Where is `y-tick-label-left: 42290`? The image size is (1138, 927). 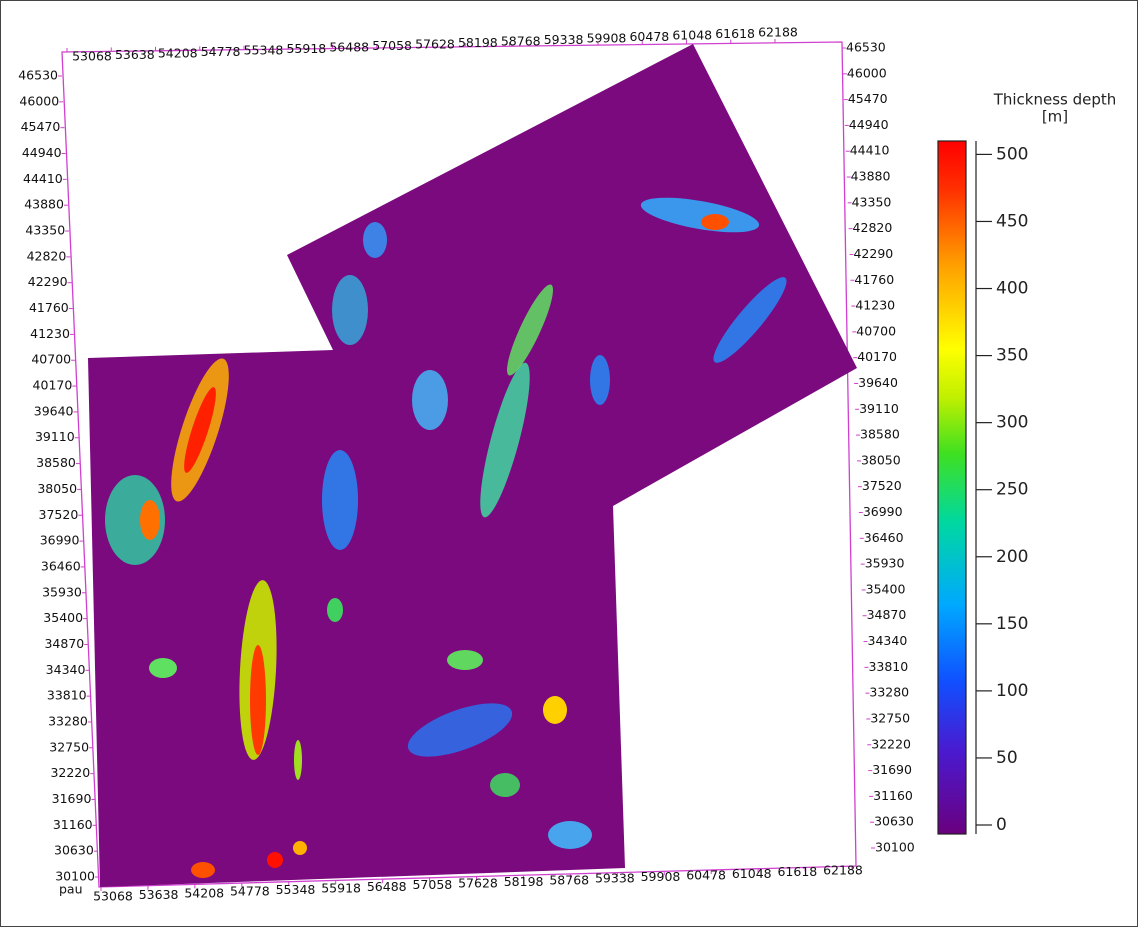
y-tick-label-left: 42290 is located at coordinates (48, 281).